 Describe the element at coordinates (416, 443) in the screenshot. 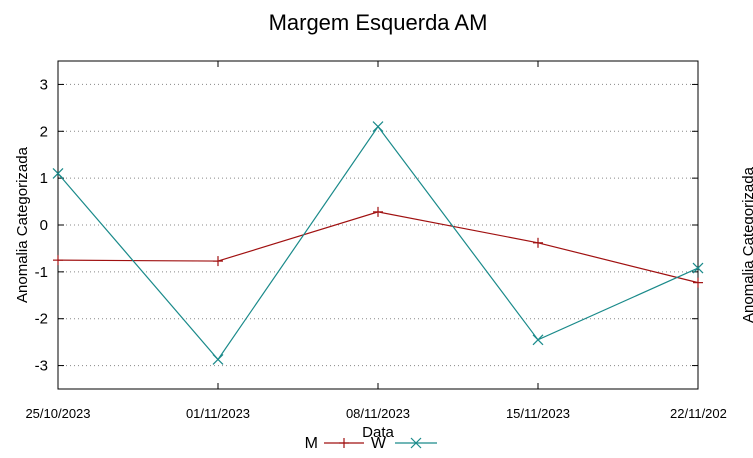

I see `legend-marker-w` at that location.